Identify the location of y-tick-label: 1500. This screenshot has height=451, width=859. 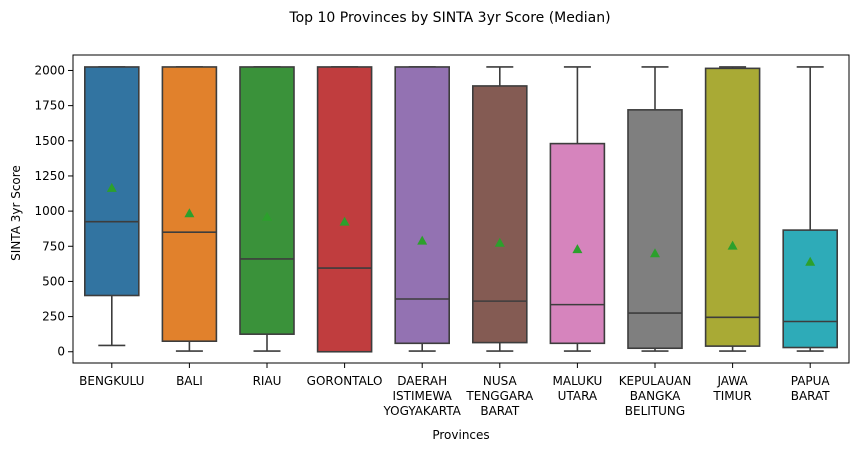
(49, 141).